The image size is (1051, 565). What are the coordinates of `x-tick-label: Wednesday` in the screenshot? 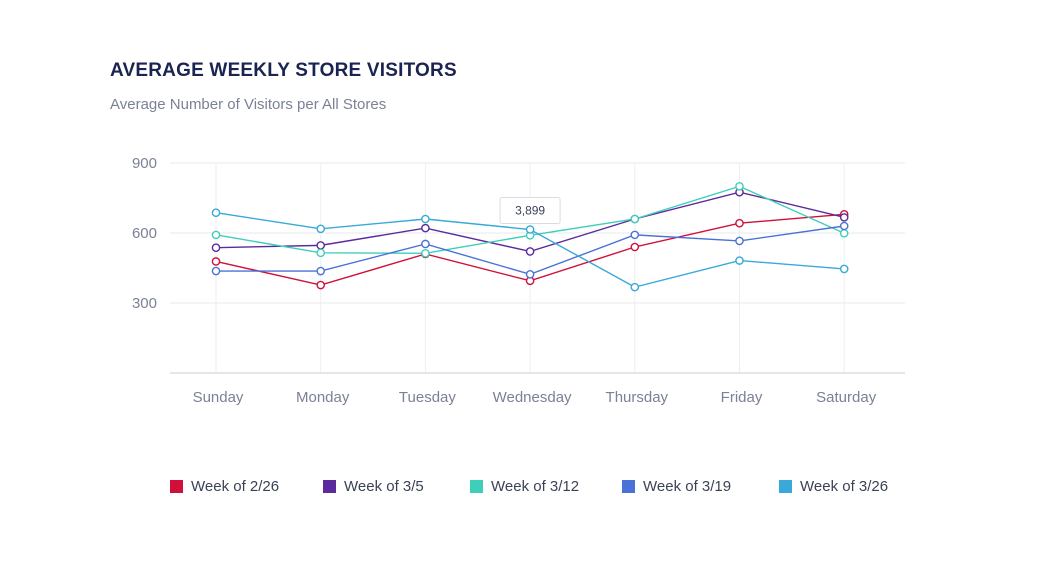 It's located at (532, 397).